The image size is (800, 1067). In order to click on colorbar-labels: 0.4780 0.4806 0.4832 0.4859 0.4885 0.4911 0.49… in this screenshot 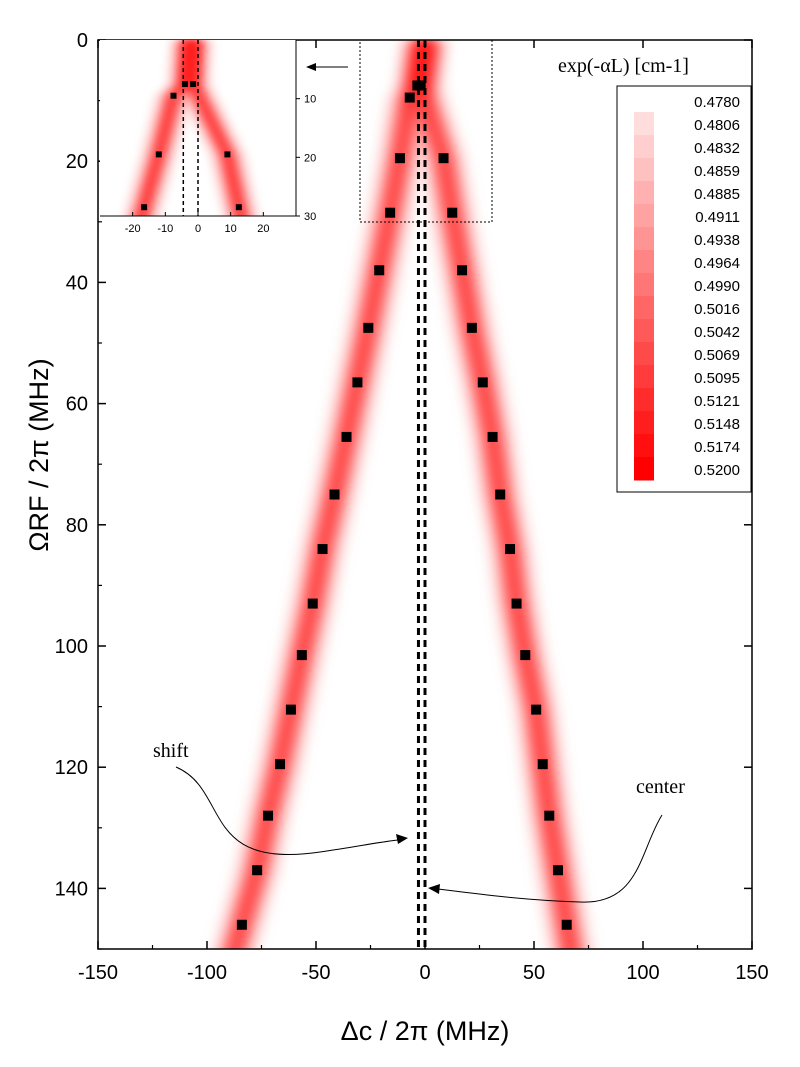, I will do `click(717, 286)`.